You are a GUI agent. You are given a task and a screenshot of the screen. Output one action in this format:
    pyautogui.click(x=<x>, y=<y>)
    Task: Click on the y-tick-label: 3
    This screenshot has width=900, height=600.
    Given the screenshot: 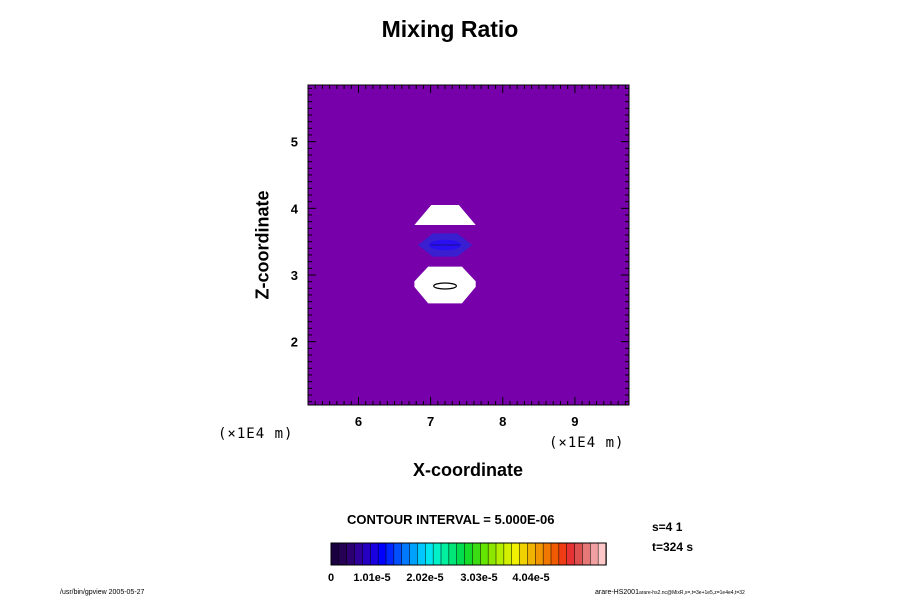 What is the action you would take?
    pyautogui.click(x=294, y=275)
    